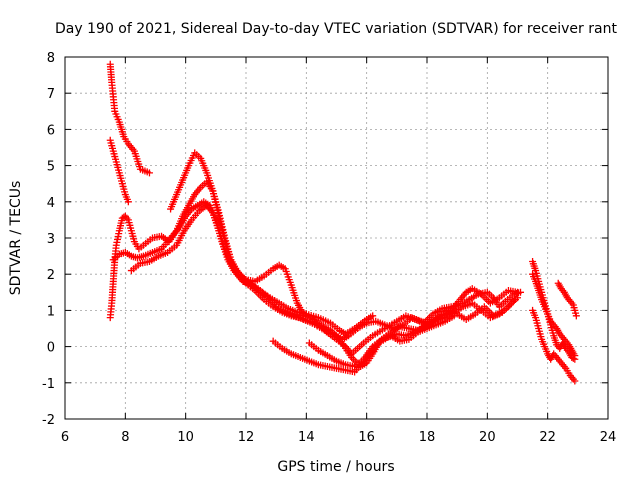 This screenshot has width=640, height=480. I want to click on y-tick-label: -2, so click(48, 420).